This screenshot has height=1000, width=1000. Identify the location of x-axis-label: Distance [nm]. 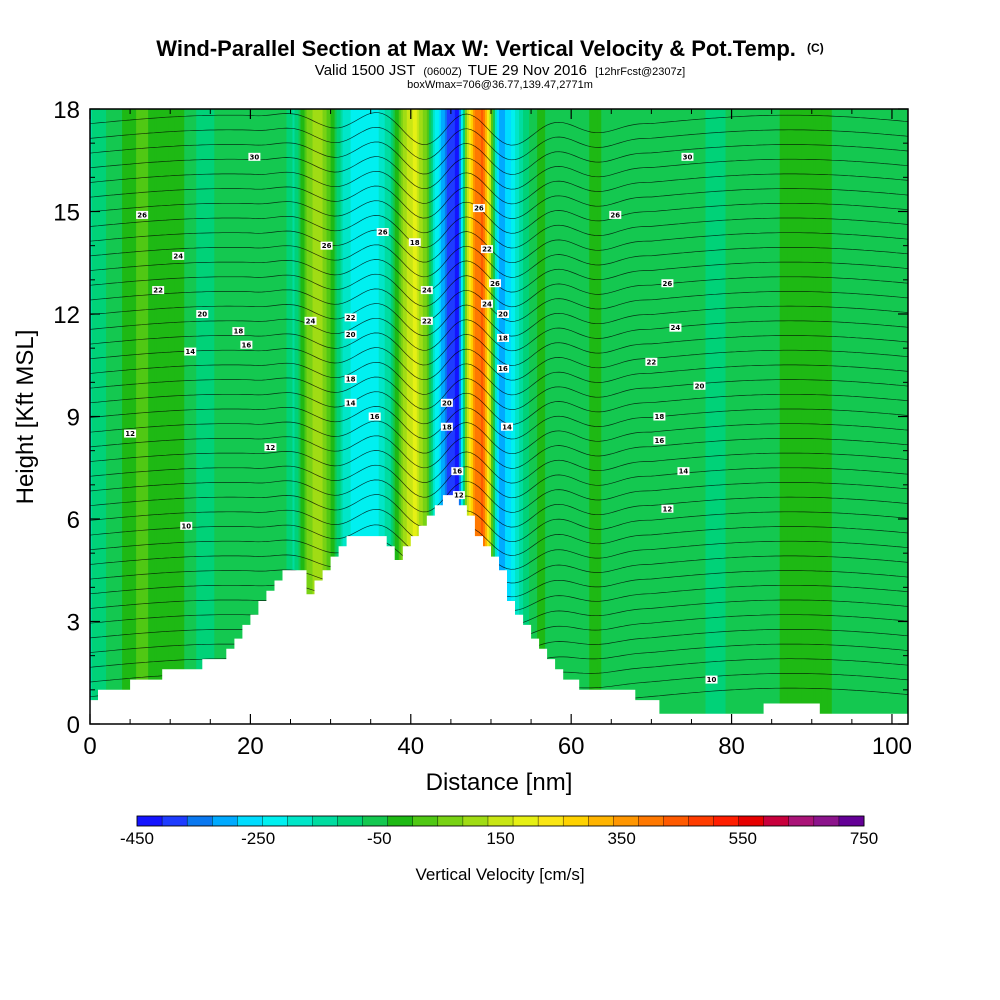
(499, 782).